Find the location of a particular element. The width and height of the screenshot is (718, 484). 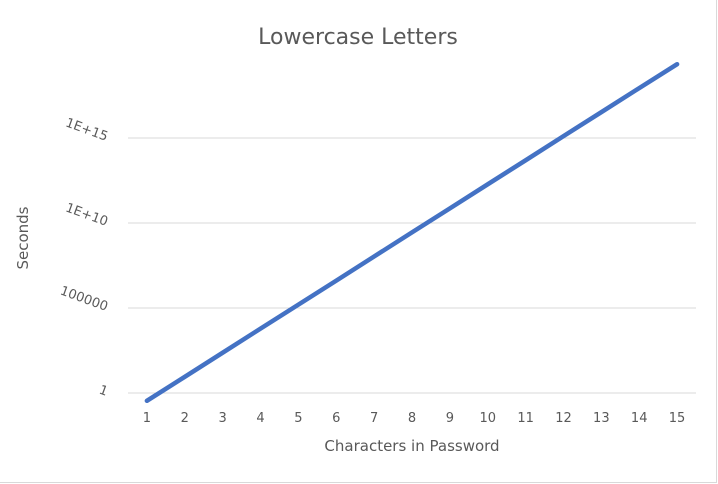

x-tick-label: 7 is located at coordinates (374, 418).